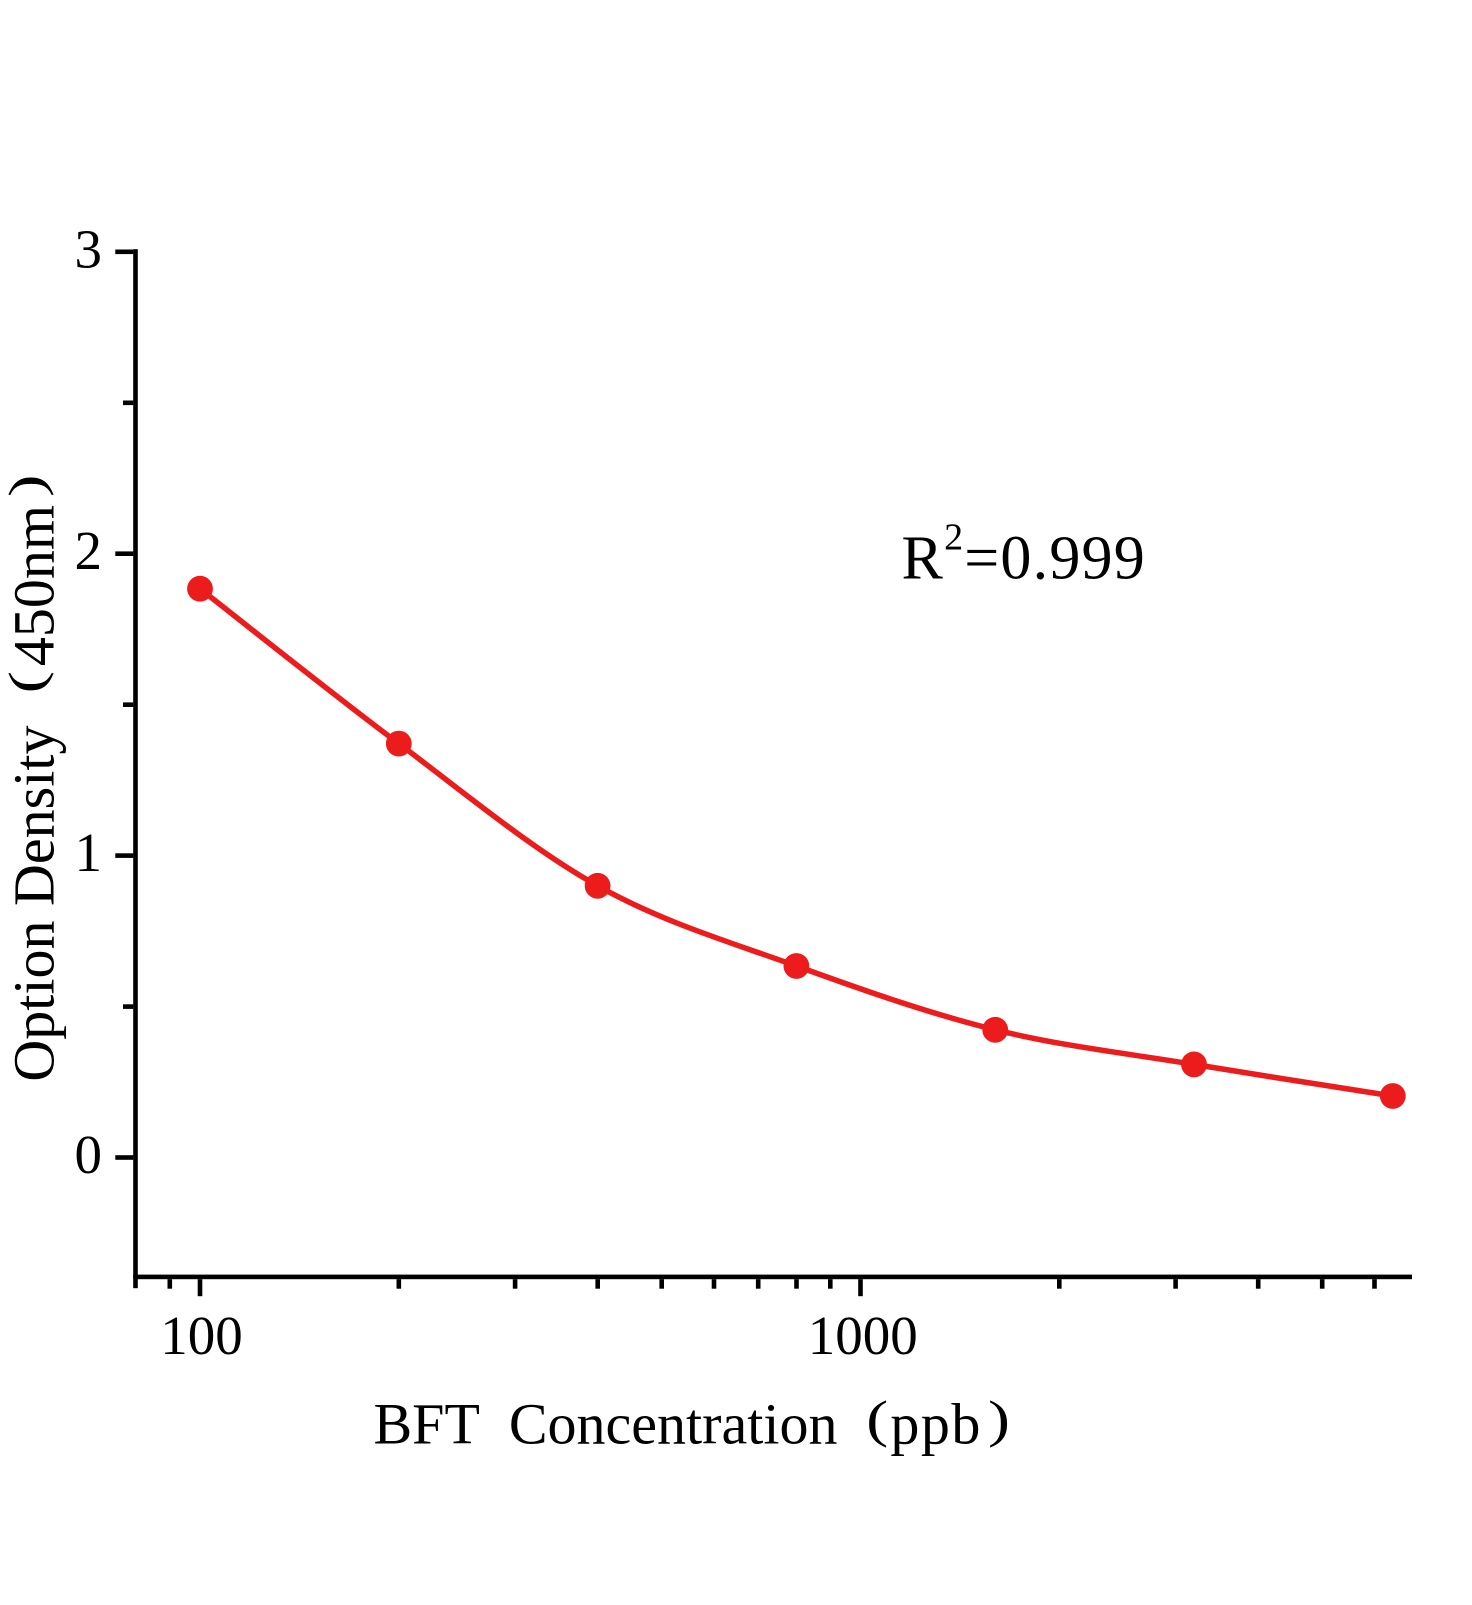 The width and height of the screenshot is (1472, 1605). I want to click on svg-text: Option Density, so click(33, 904).